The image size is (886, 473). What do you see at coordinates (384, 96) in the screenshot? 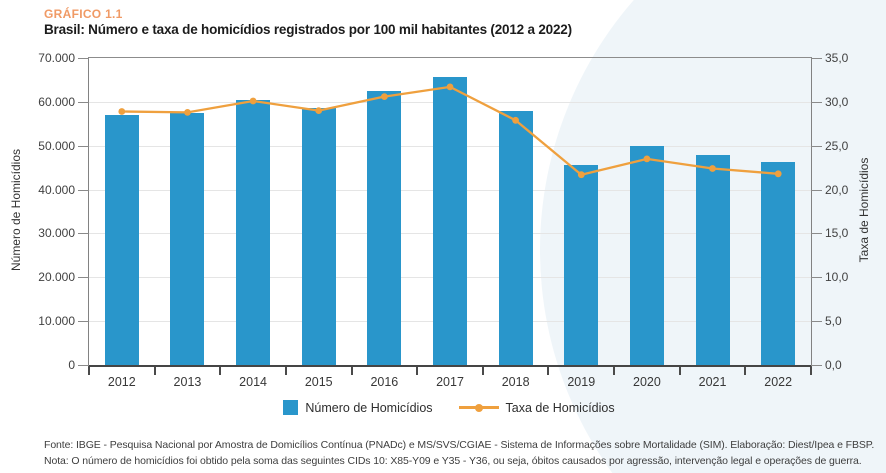
I see `rate-point-2016` at bounding box center [384, 96].